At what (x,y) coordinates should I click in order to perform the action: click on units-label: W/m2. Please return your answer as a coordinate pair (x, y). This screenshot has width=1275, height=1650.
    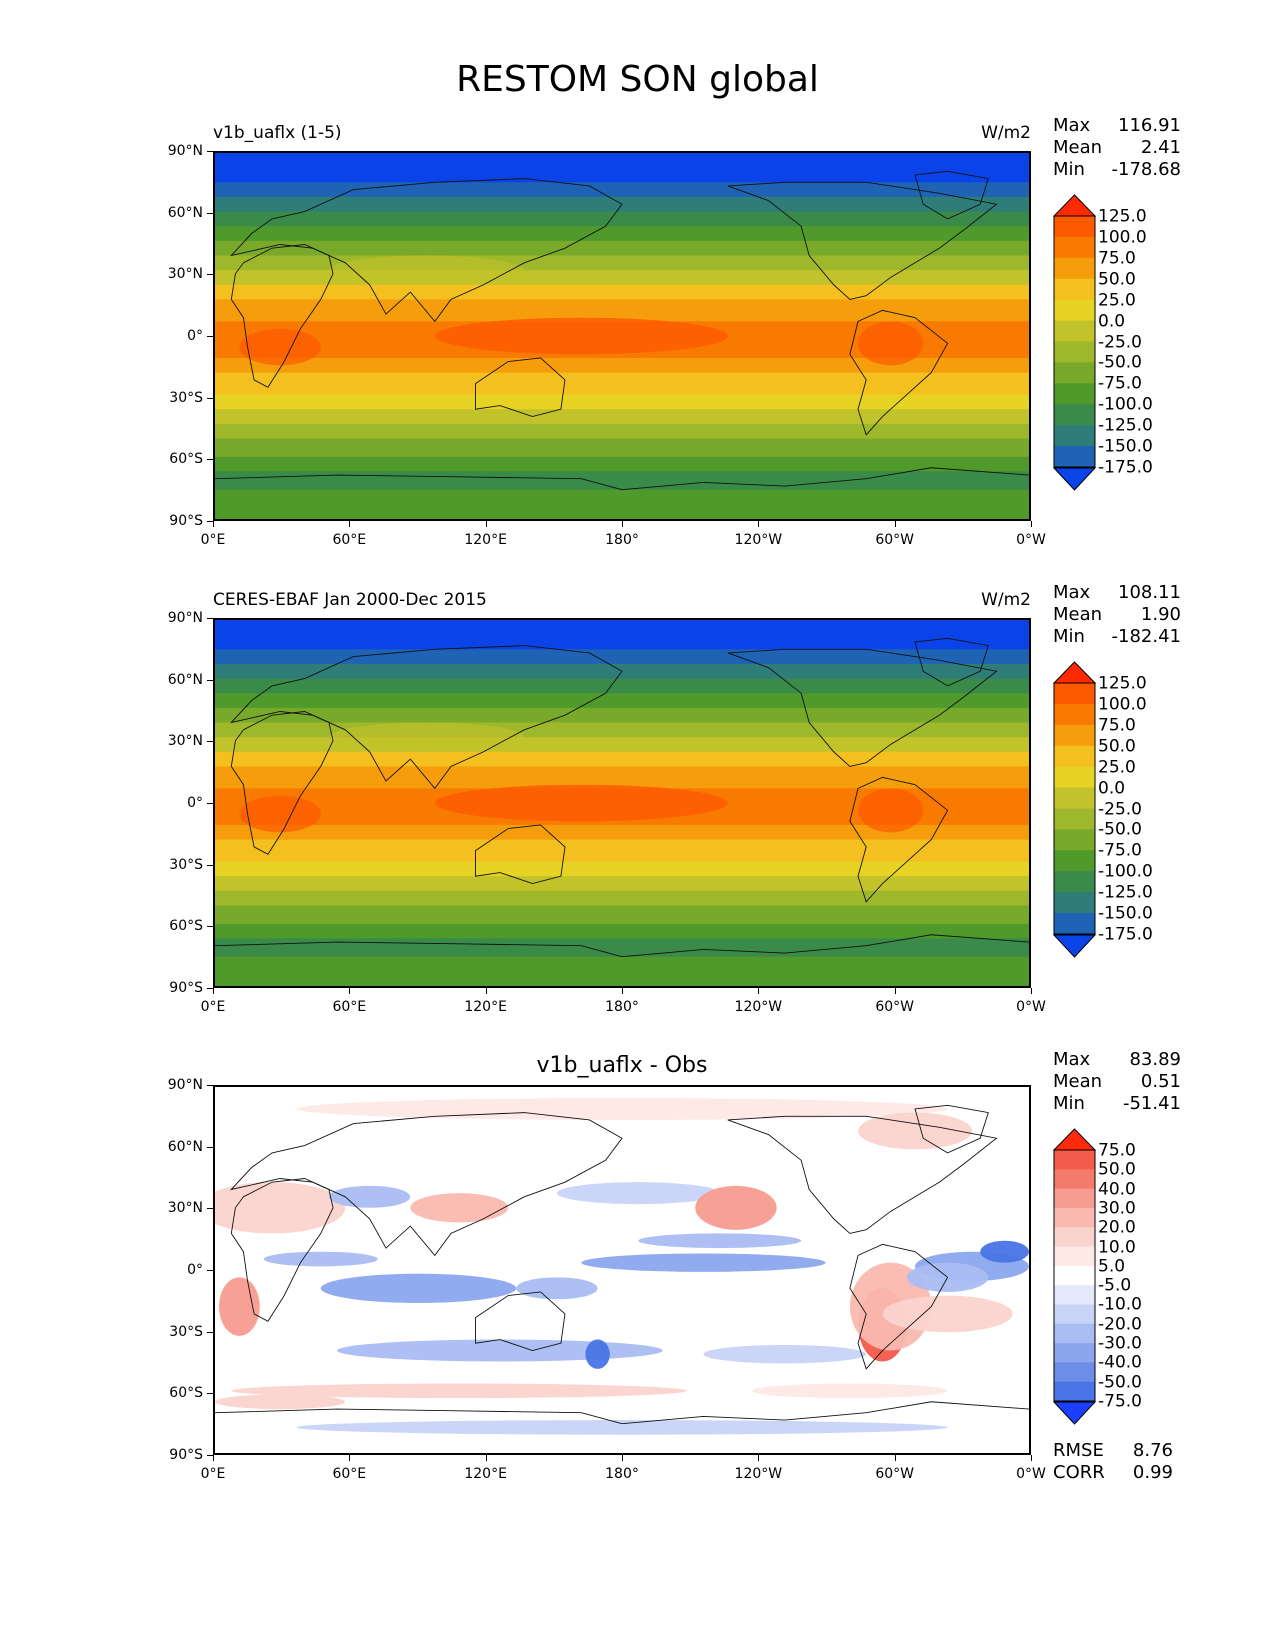
    Looking at the image, I should click on (1006, 133).